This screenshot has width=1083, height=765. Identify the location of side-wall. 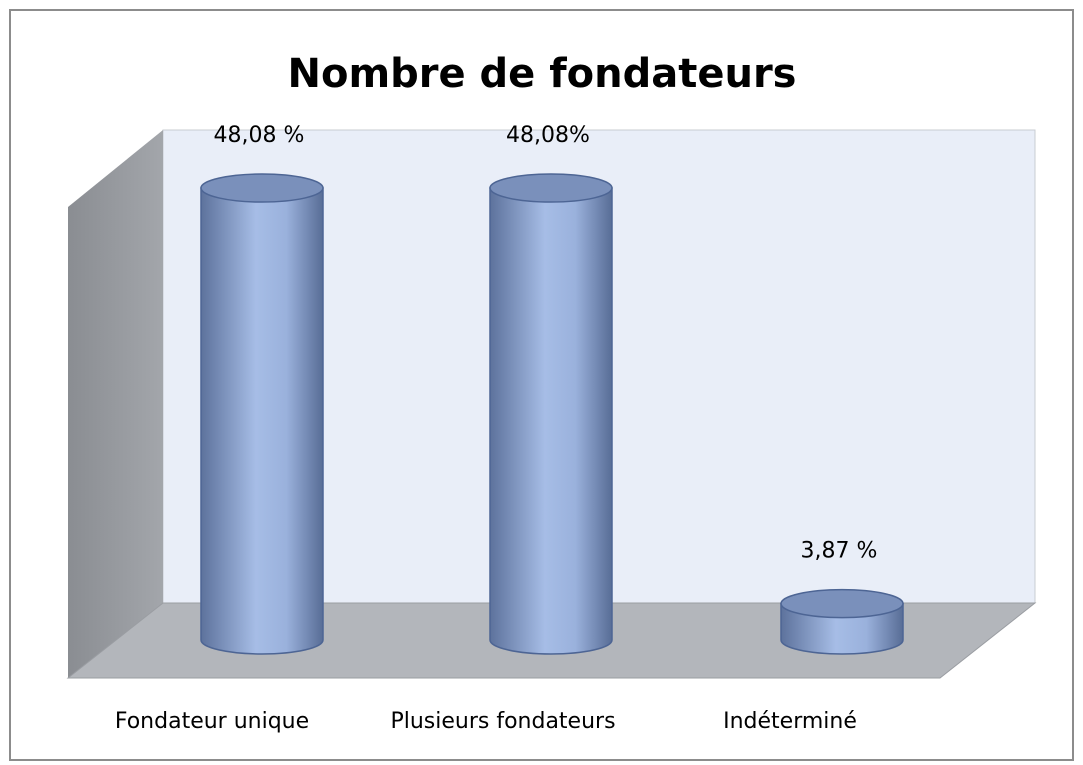
(115, 404).